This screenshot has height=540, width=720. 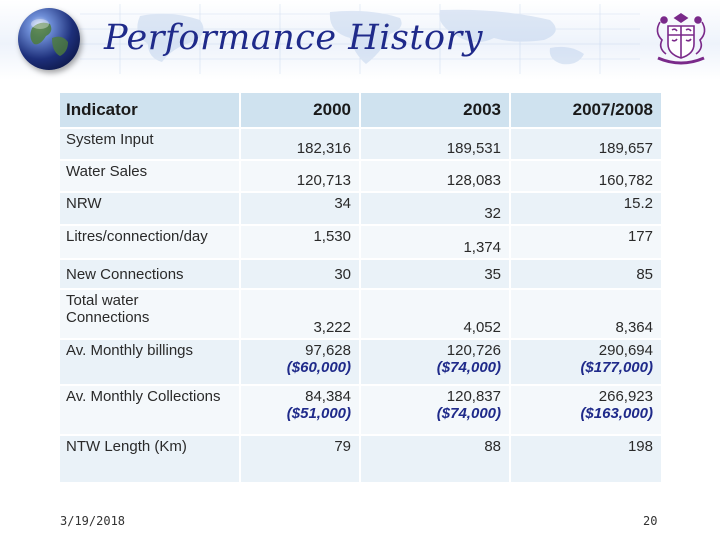 What do you see at coordinates (300, 314) in the screenshot?
I see `value-2000: 3,222` at bounding box center [300, 314].